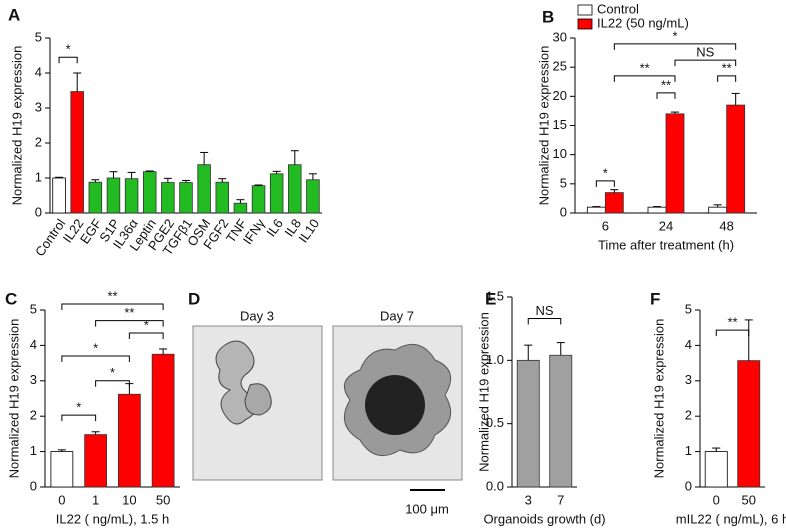 This screenshot has height=529, width=786. I want to click on scale-label: 100 μm, so click(427, 508).